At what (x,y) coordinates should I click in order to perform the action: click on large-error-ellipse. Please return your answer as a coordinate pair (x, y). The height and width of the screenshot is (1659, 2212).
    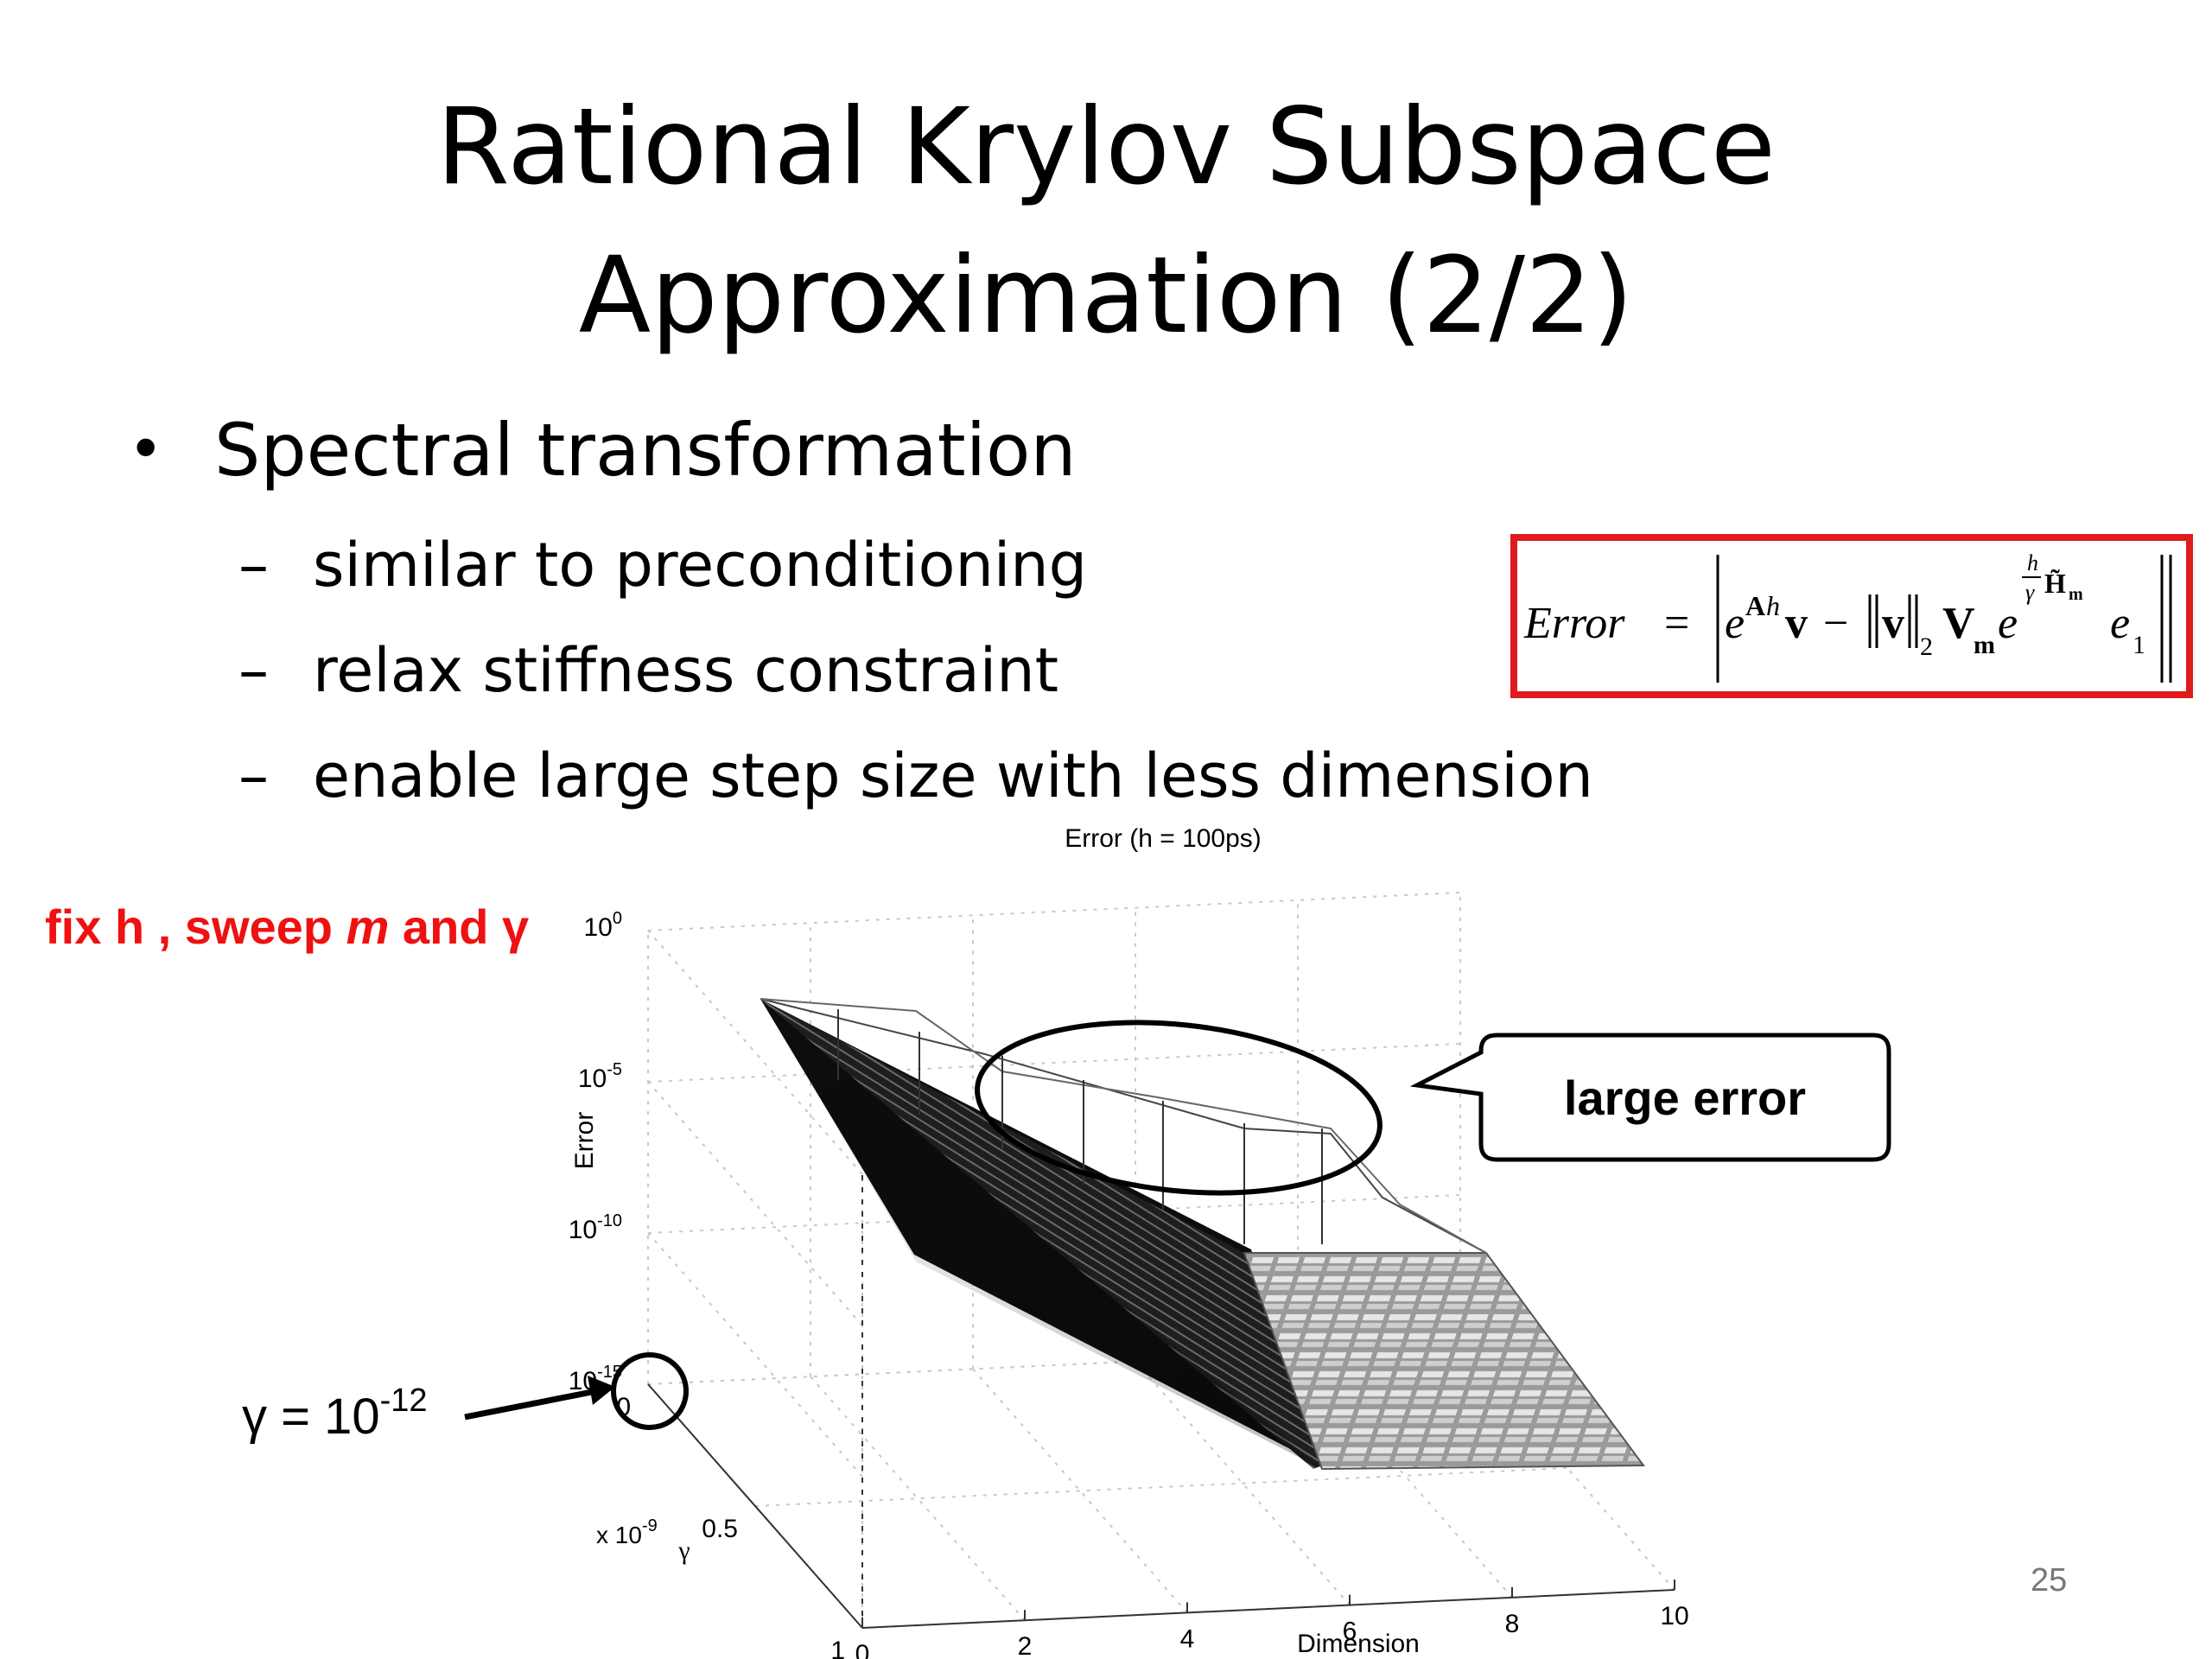
    Looking at the image, I should click on (1178, 1108).